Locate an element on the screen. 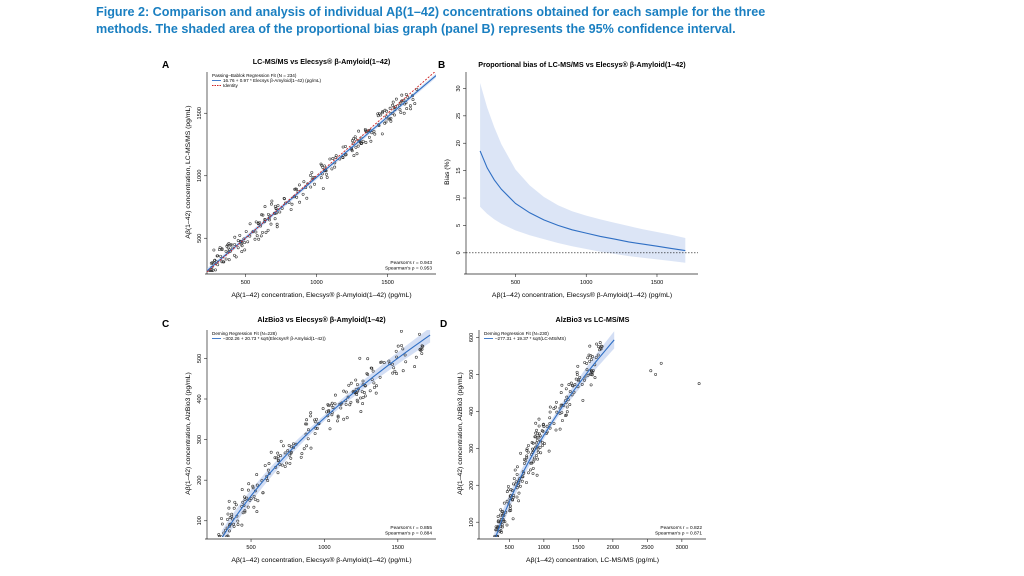  y-tick-label: 30 is located at coordinates (459, 88).